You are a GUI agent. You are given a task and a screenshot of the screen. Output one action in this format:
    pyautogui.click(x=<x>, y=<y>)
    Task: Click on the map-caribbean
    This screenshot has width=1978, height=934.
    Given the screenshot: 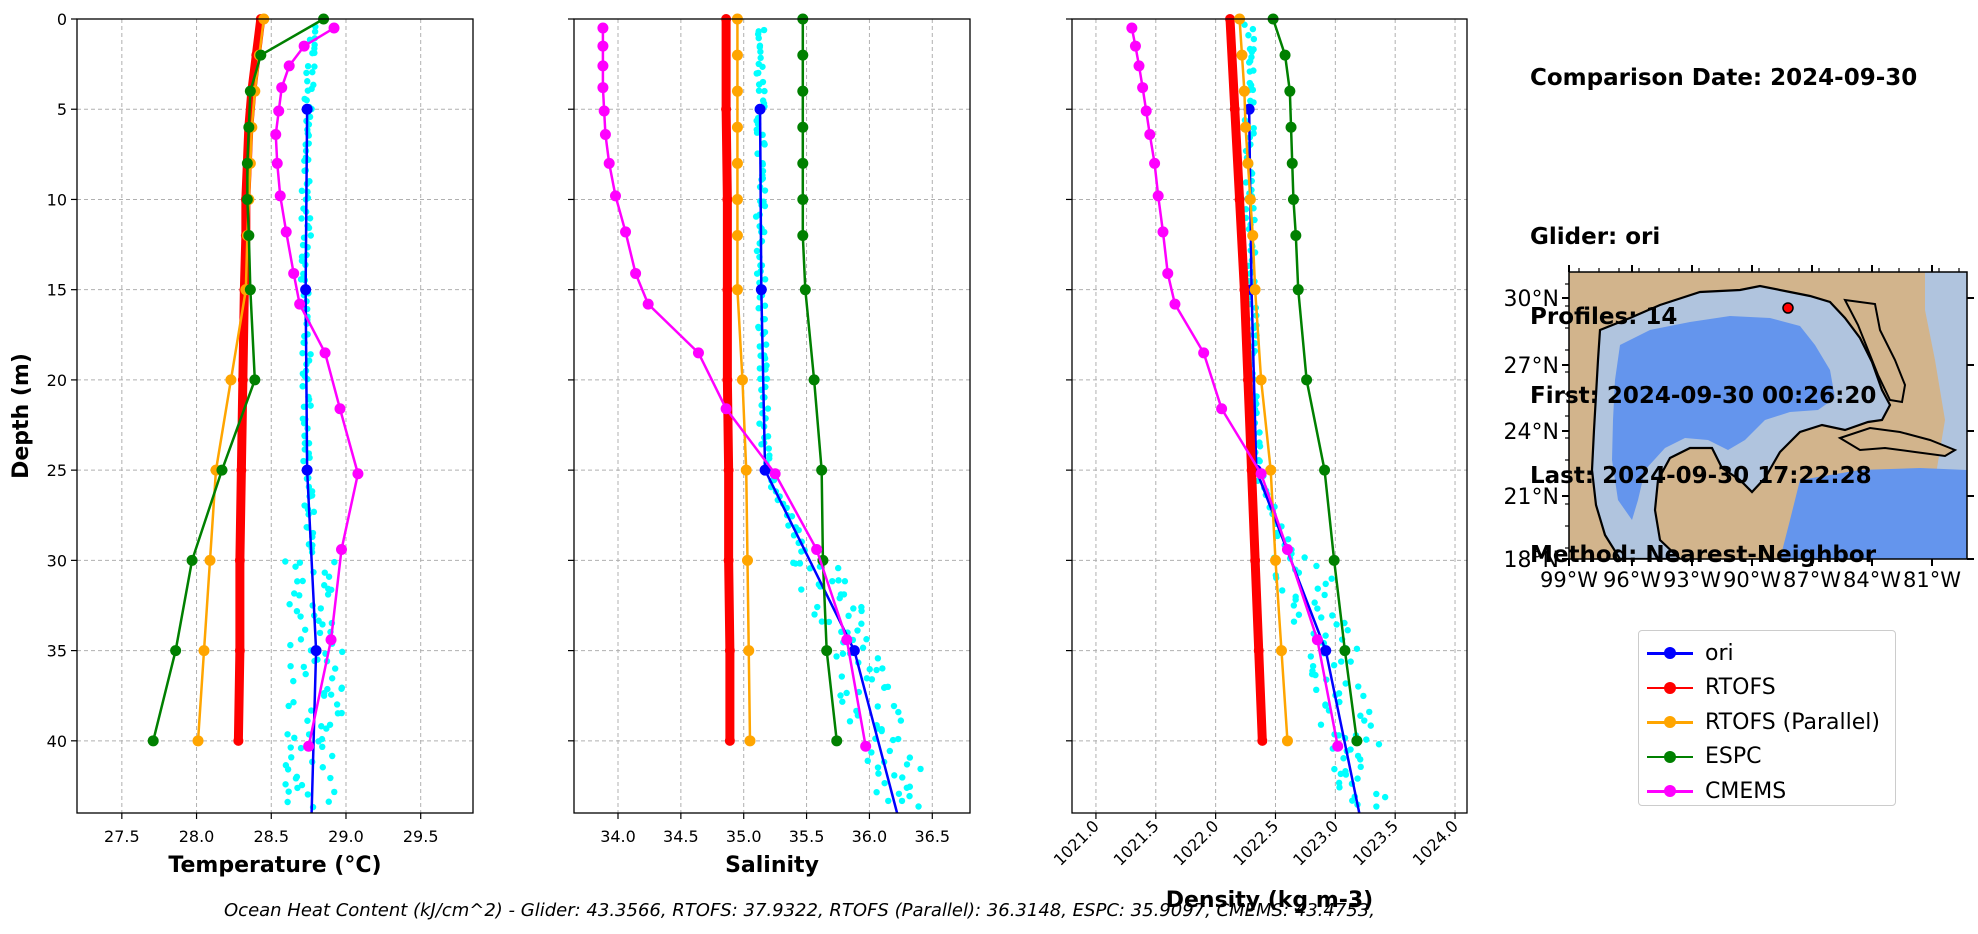 What is the action you would take?
    pyautogui.click(x=1873, y=513)
    